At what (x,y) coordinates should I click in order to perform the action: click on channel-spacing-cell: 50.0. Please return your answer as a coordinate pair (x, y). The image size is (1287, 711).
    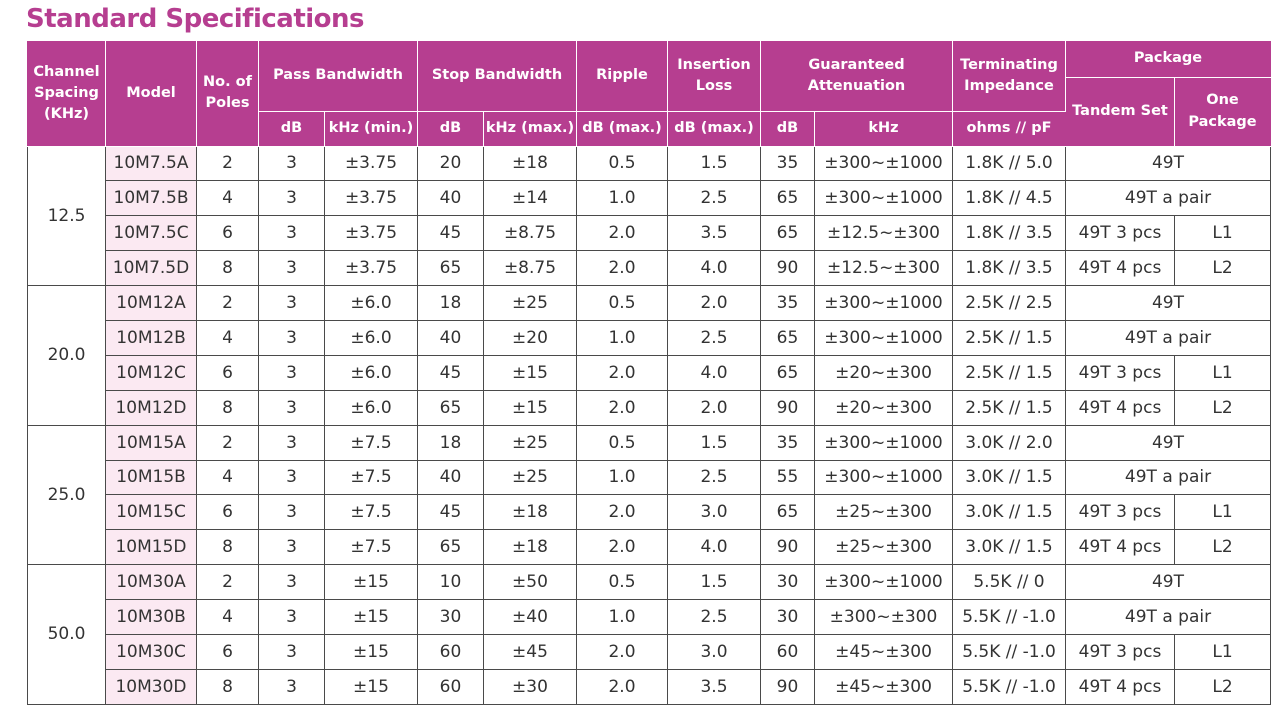
    Looking at the image, I should click on (66, 634).